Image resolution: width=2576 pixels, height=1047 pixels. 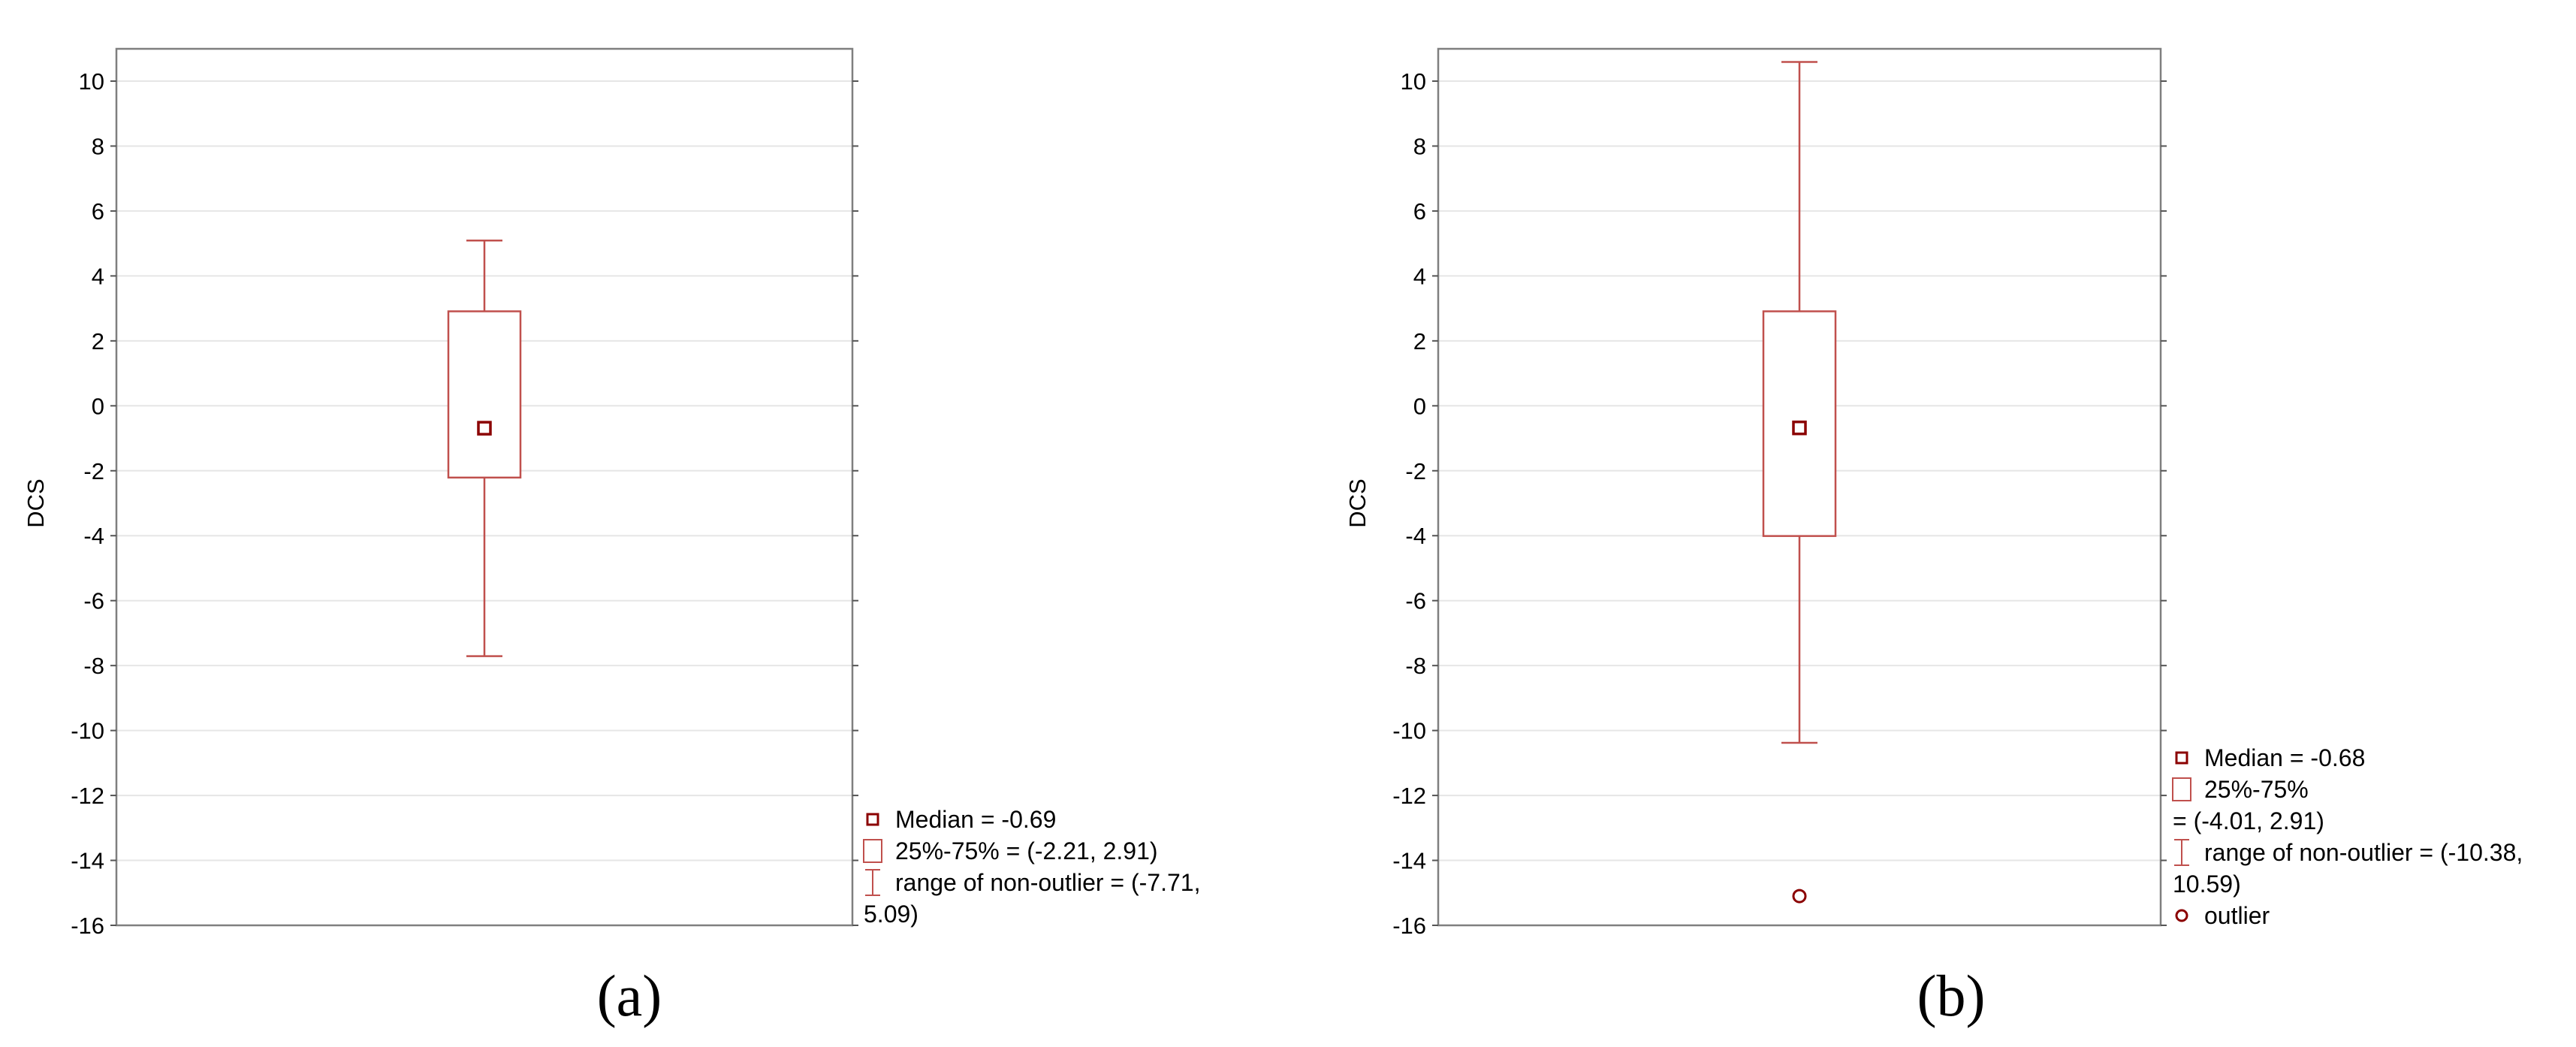 What do you see at coordinates (2237, 915) in the screenshot?
I see `legend-label: outlier` at bounding box center [2237, 915].